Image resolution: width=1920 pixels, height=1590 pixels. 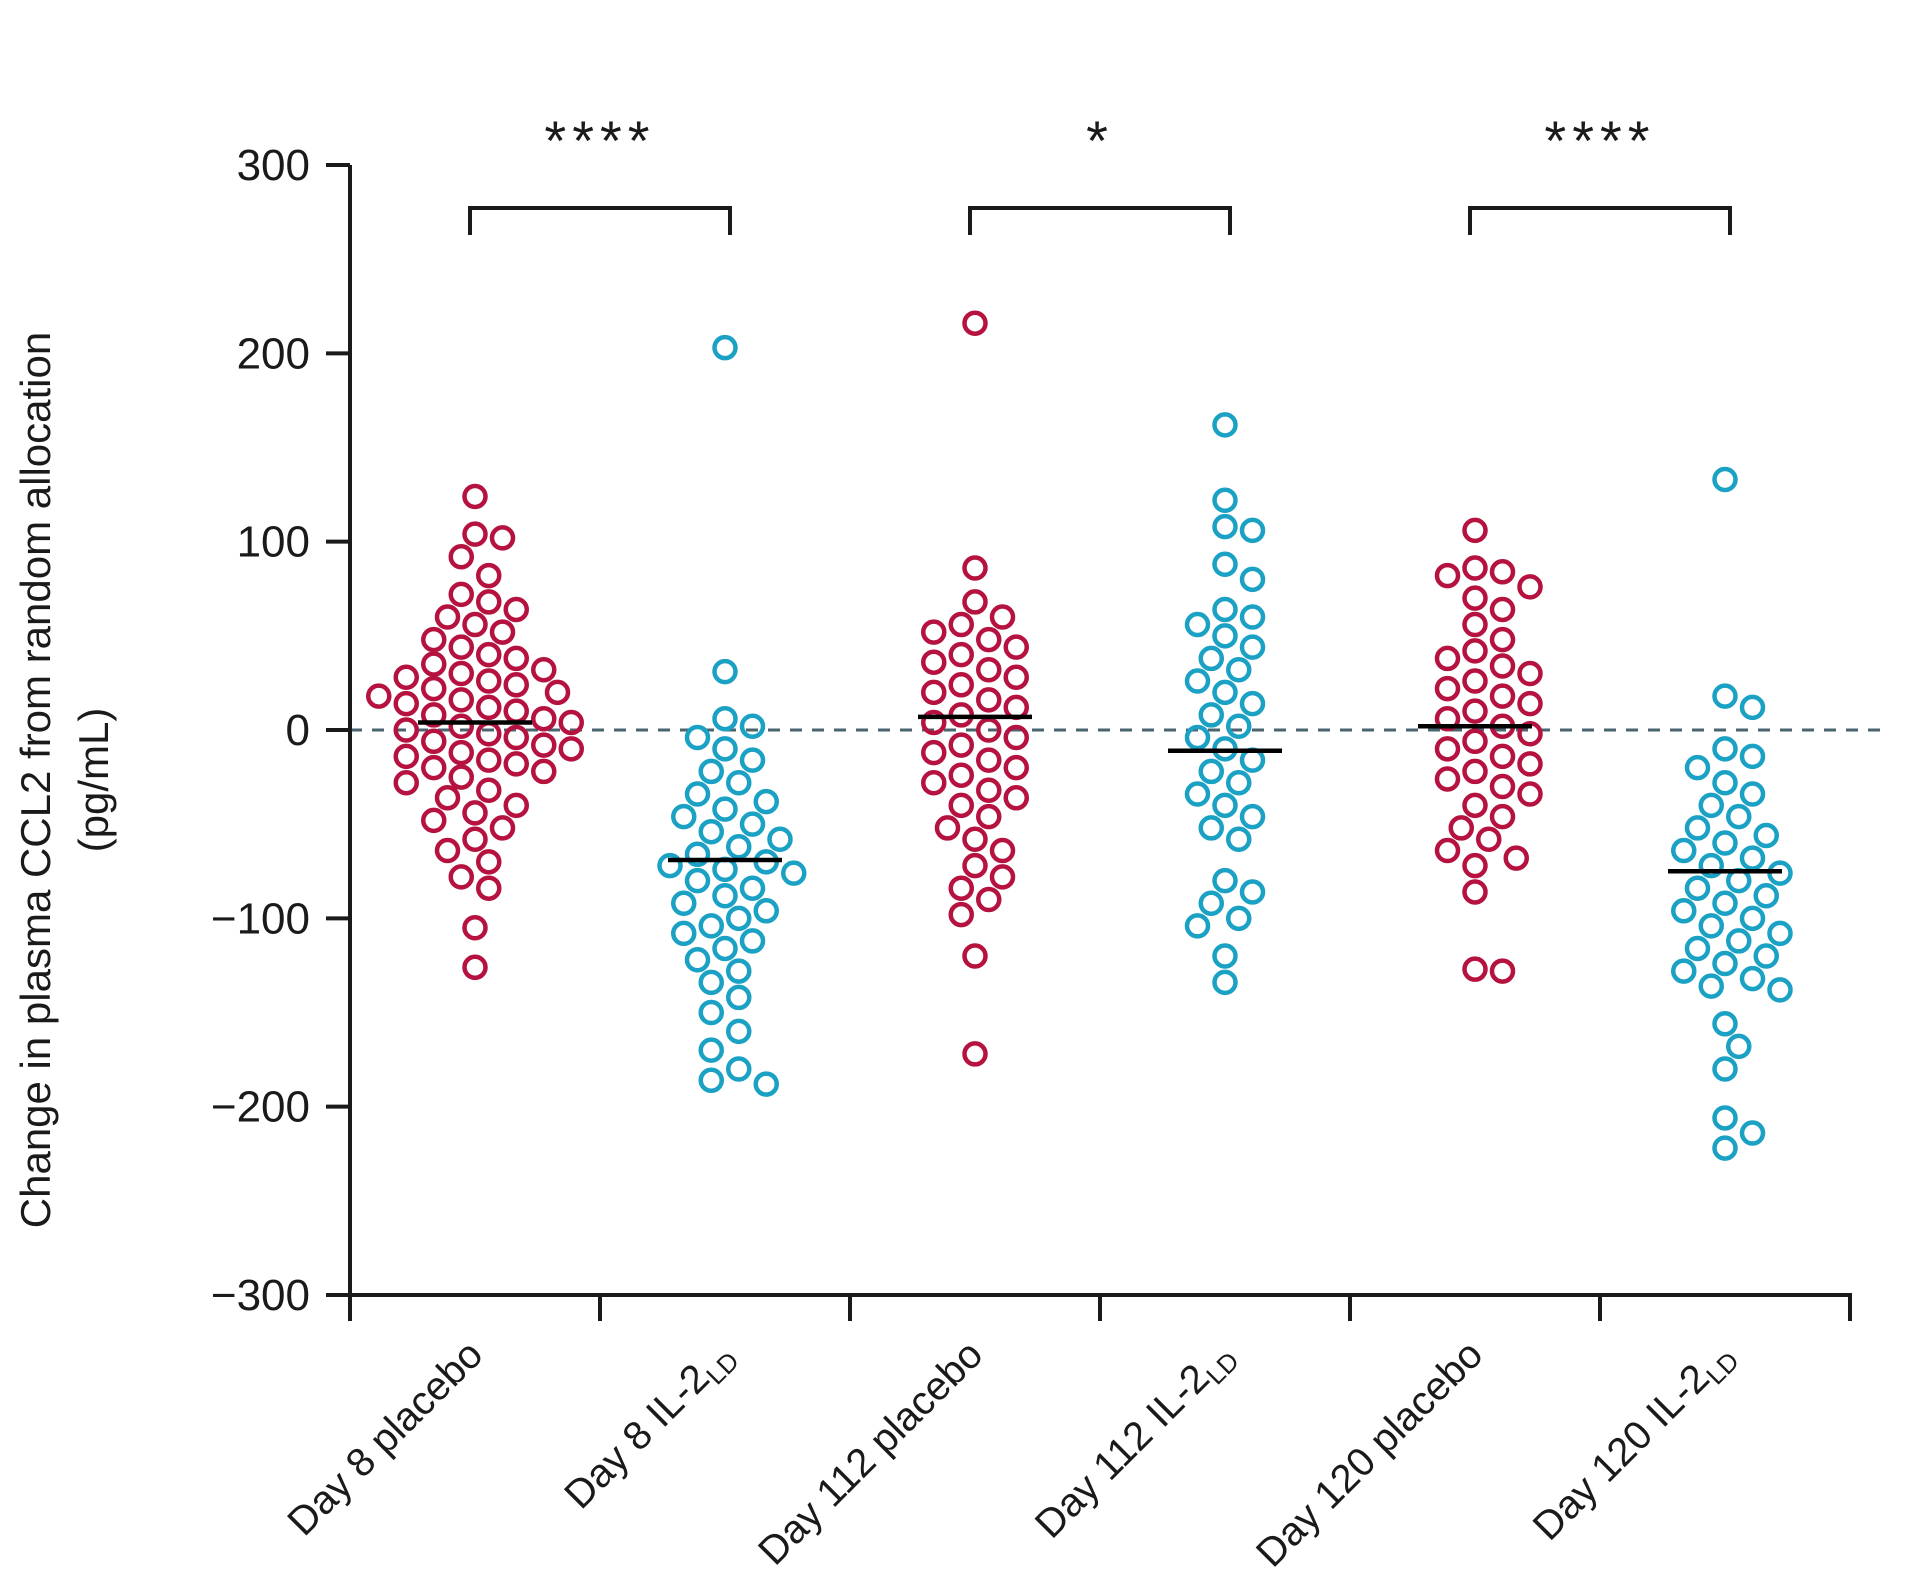 What do you see at coordinates (870, 1452) in the screenshot?
I see `x-category-label-main: Day 112 placebo` at bounding box center [870, 1452].